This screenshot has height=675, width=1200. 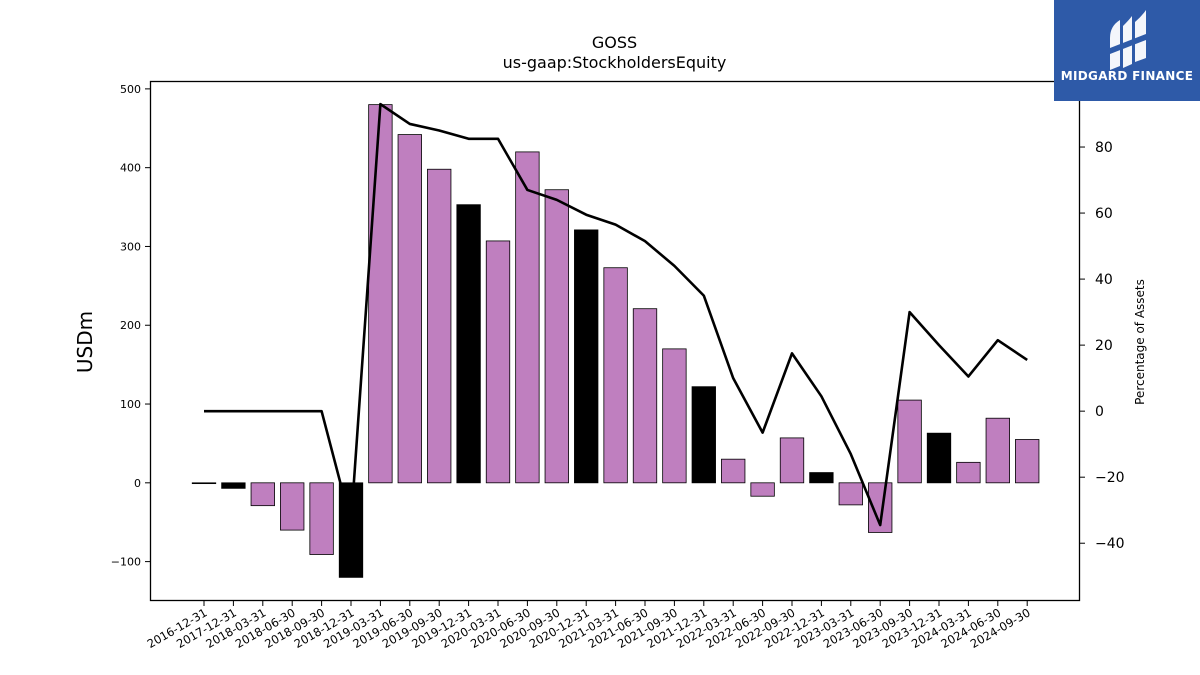 I want to click on left-y-axis: −100 0 100 200 300 400 500, so click(x=130, y=326).